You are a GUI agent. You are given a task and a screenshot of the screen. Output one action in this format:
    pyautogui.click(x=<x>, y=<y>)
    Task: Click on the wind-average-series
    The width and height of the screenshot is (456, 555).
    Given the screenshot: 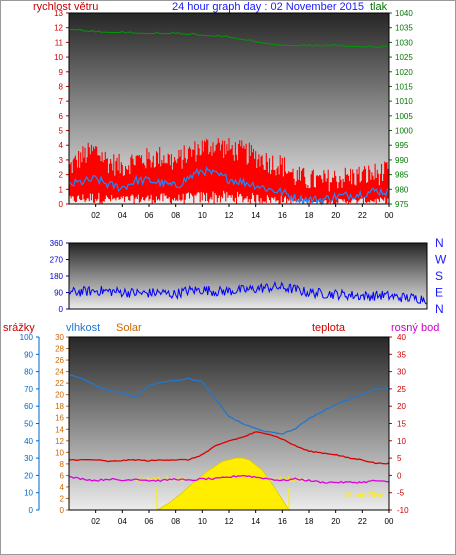 What is the action you would take?
    pyautogui.click(x=229, y=185)
    